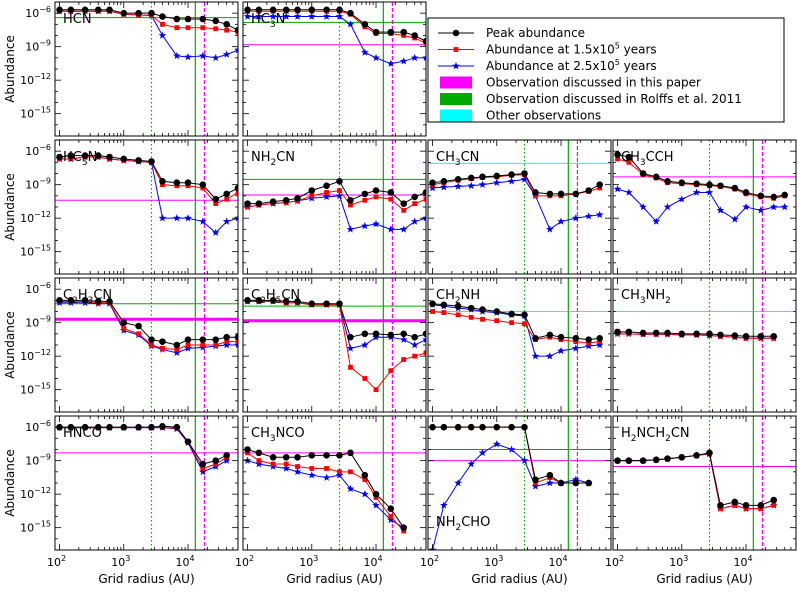  Describe the element at coordinates (38, 150) in the screenshot. I see `y-tick-label: 10−6` at that location.